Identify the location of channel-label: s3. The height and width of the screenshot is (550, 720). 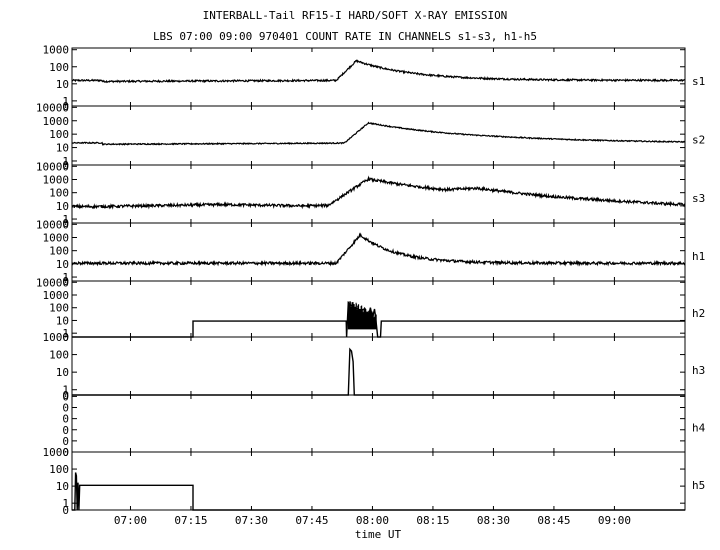
(698, 198).